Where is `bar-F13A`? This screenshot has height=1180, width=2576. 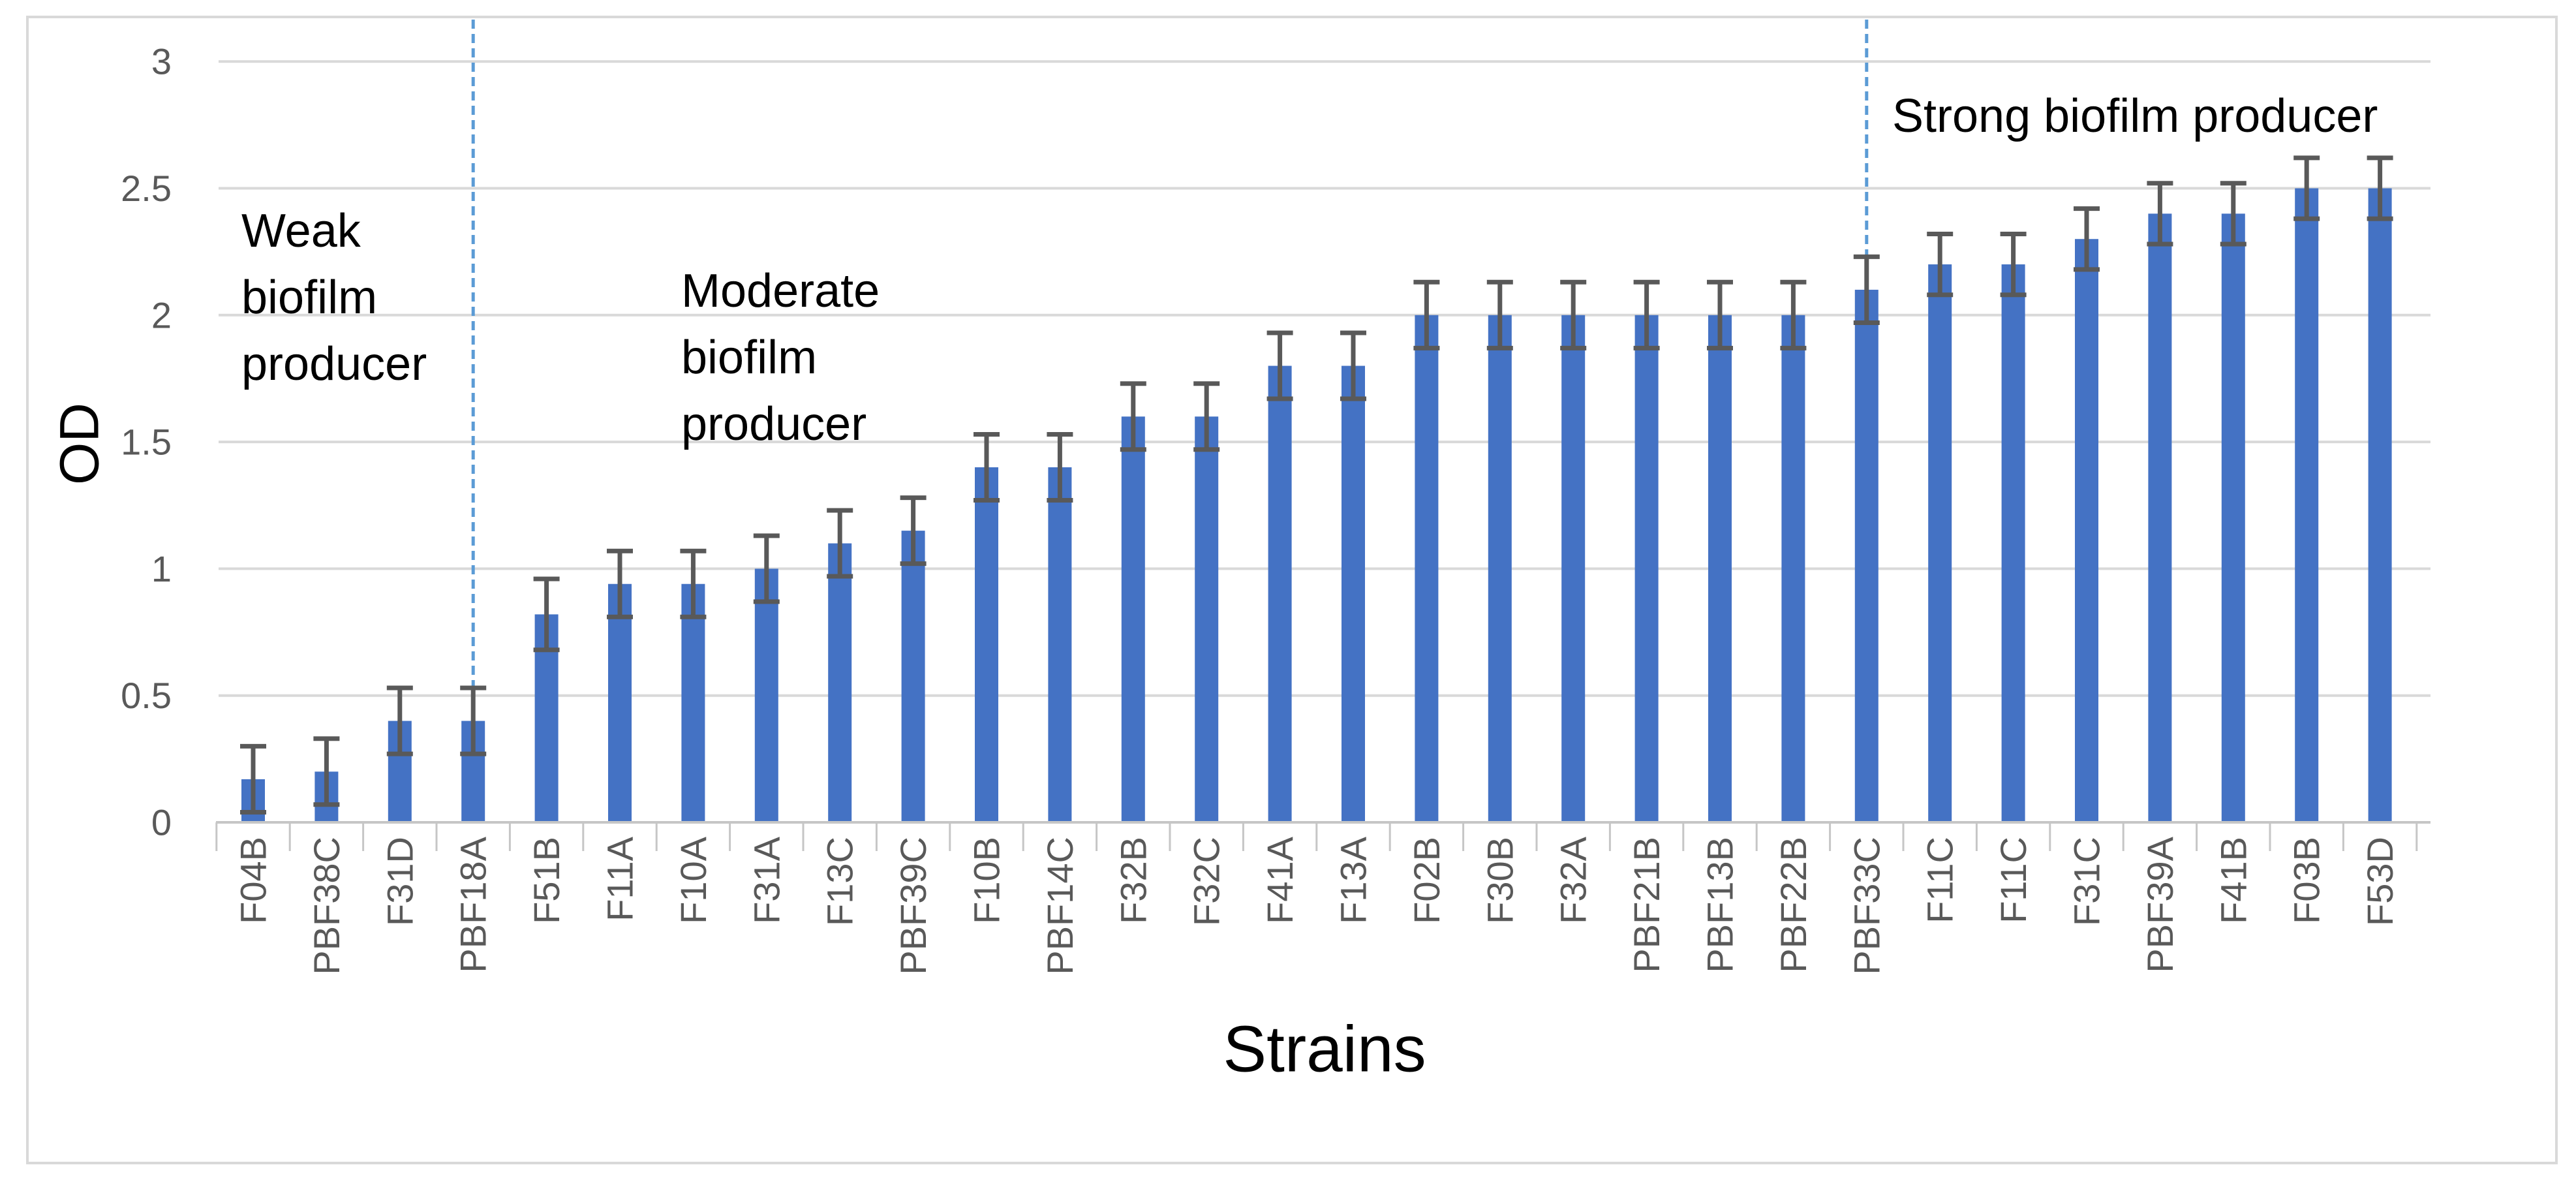
bar-F13A is located at coordinates (1354, 593).